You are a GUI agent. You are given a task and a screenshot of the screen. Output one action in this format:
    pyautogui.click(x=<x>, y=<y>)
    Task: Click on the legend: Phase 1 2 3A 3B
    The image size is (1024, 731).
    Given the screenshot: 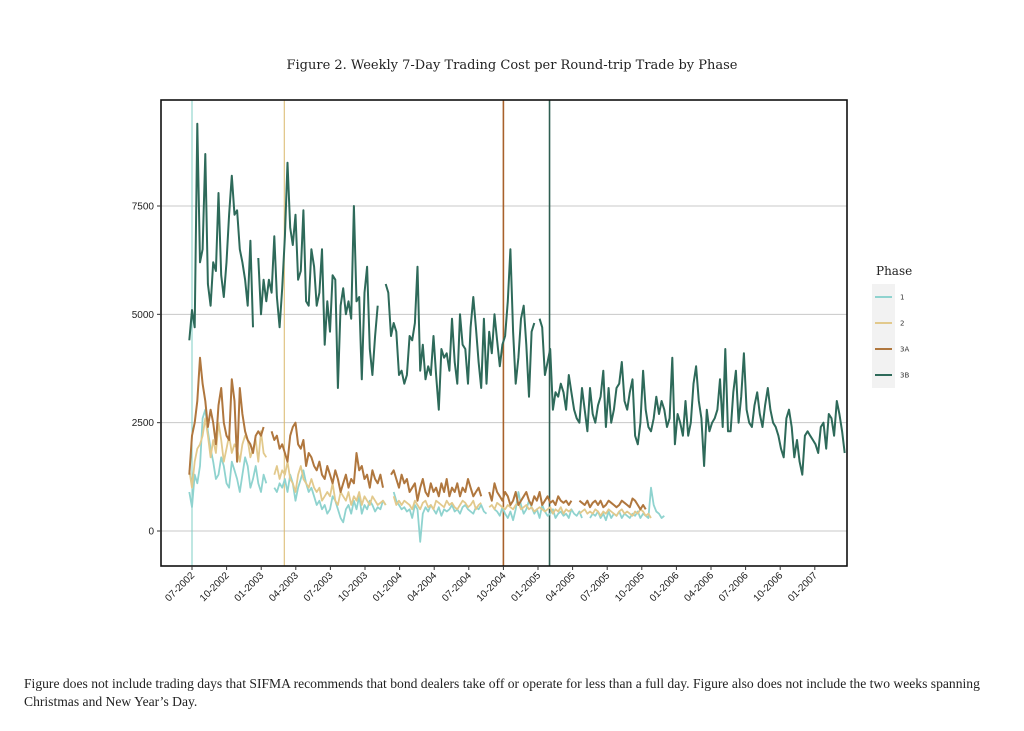 What is the action you would take?
    pyautogui.click(x=892, y=326)
    